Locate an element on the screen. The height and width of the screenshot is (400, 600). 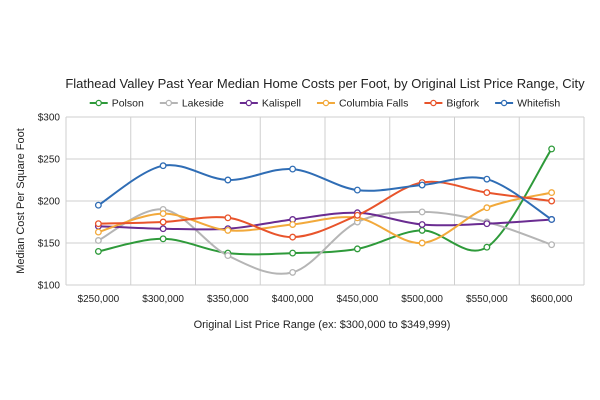
series-line-whitefish is located at coordinates (325, 192).